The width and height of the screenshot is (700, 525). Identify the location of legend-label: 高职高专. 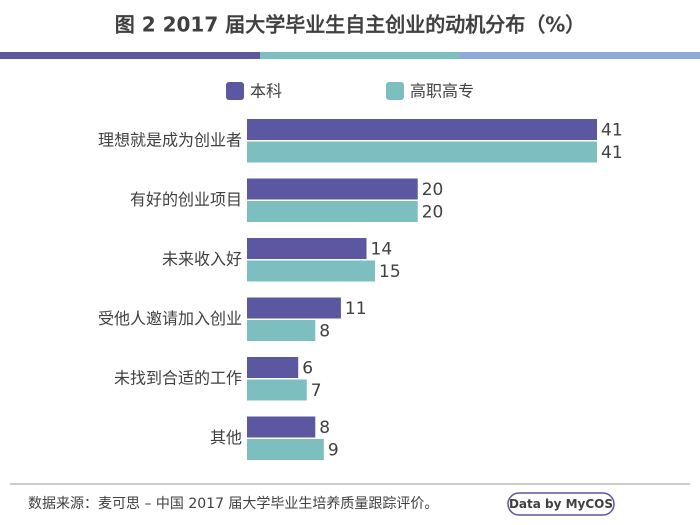
(442, 91).